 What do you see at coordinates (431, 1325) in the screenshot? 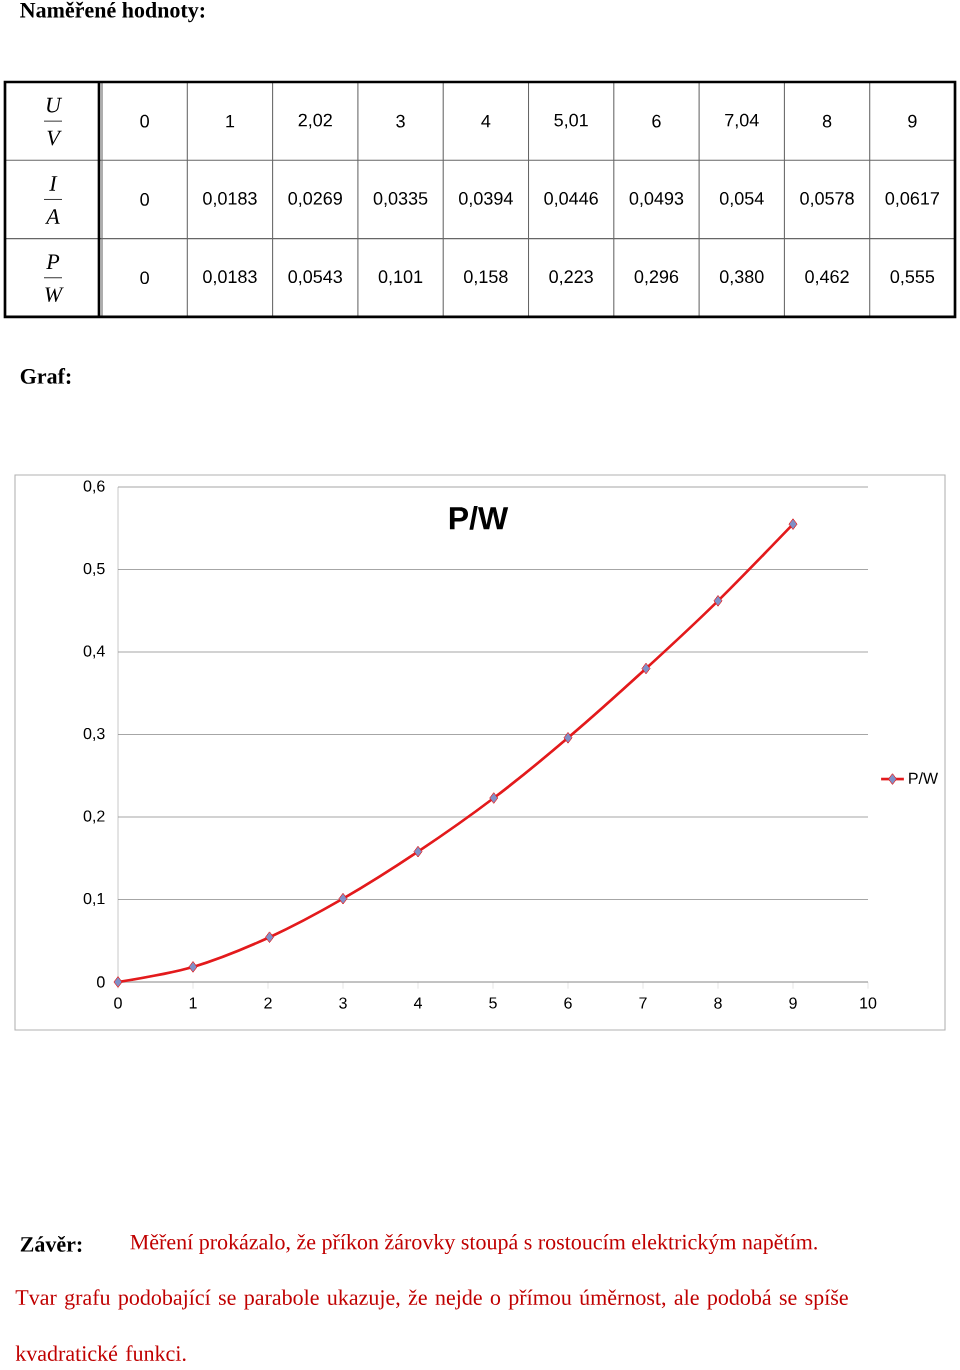
I see `text: Tvar grafu podobající se parabole ukazuje, že nejde o přímou úměrnost, ale podobá se spíše kvadratické funkci.` at bounding box center [431, 1325].